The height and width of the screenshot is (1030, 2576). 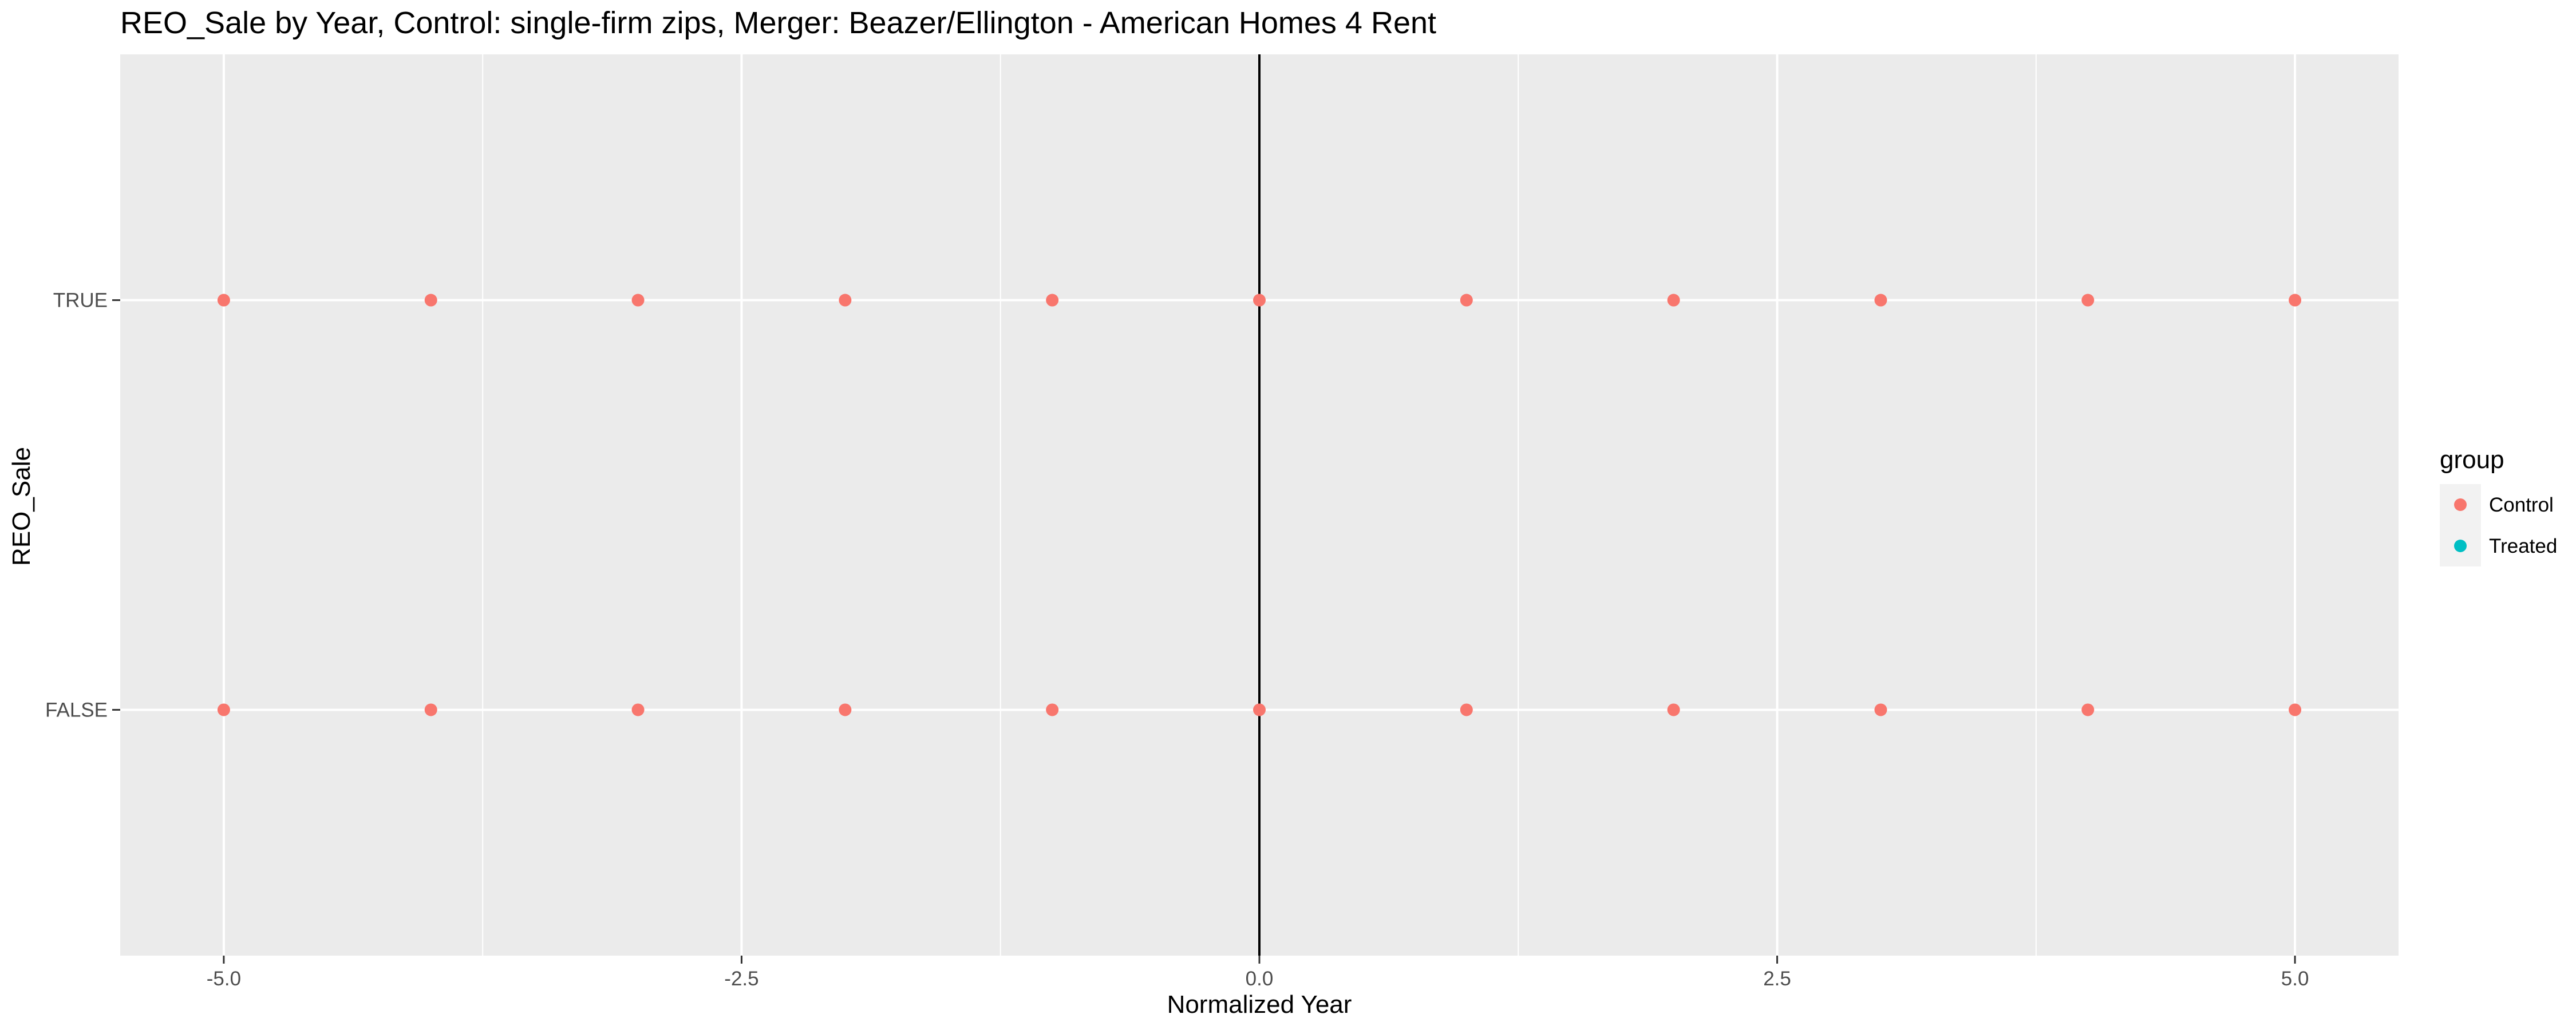 I want to click on legend-label-control: Control, so click(x=2521, y=505).